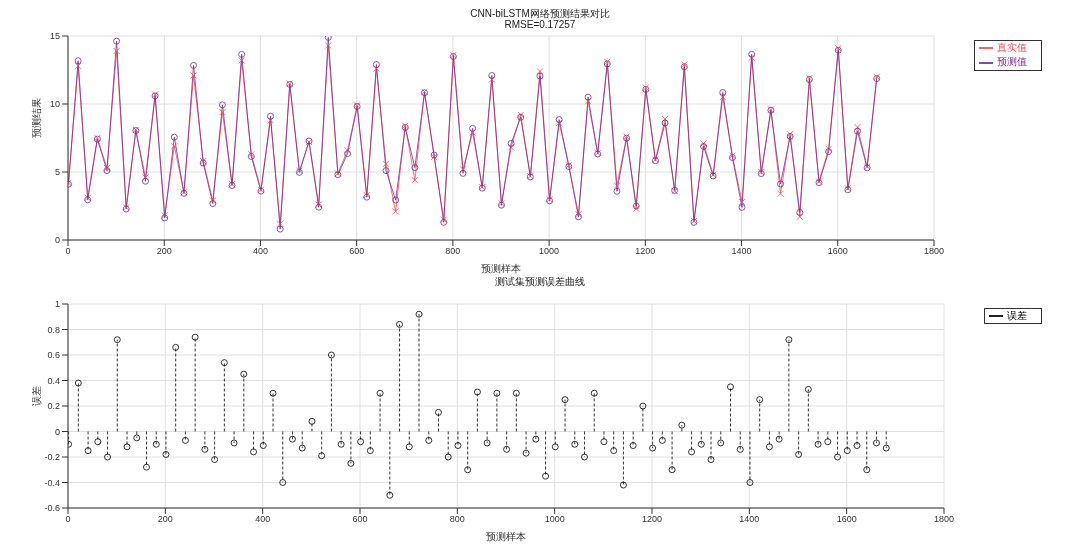 The image size is (1080, 553). I want to click on legend-label: 真实值, so click(1012, 47).